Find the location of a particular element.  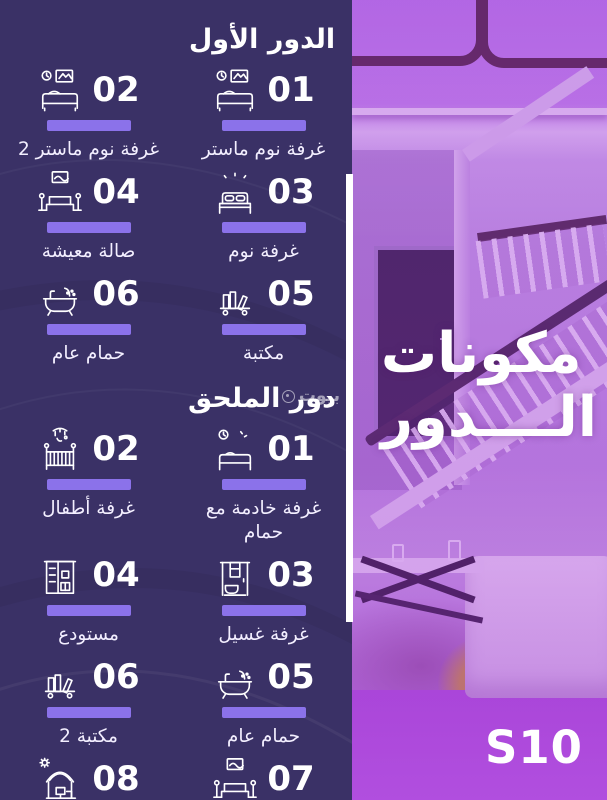

storage-icon is located at coordinates (60, 575).